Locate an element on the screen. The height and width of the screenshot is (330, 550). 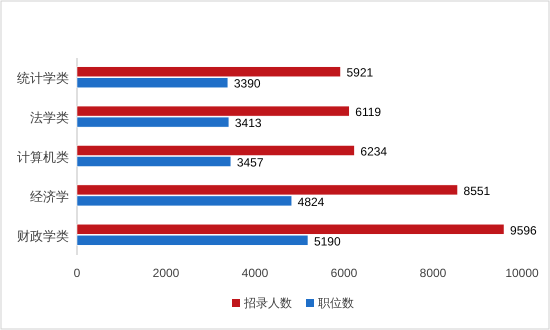
data-label: 3390 is located at coordinates (247, 83).